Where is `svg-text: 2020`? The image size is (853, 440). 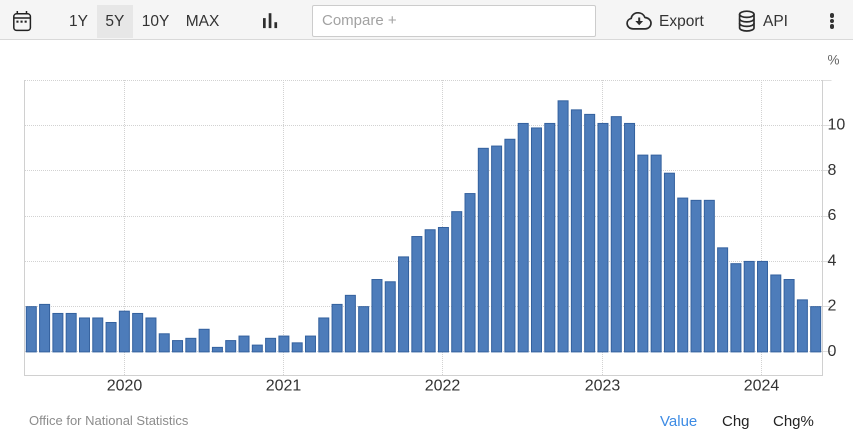
svg-text: 2020 is located at coordinates (125, 386).